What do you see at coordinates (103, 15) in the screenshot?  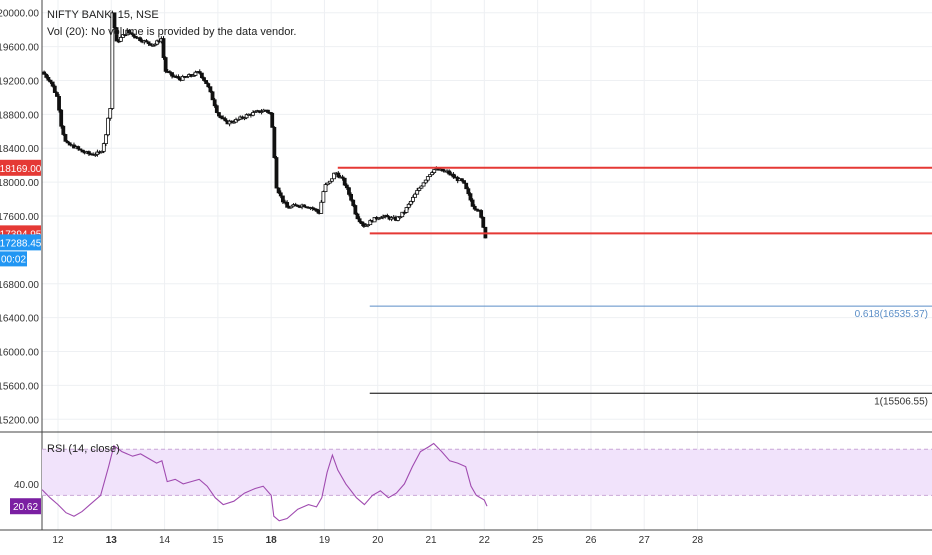 I see `symbol-legend: NIFTY BANK, 15, NSE` at bounding box center [103, 15].